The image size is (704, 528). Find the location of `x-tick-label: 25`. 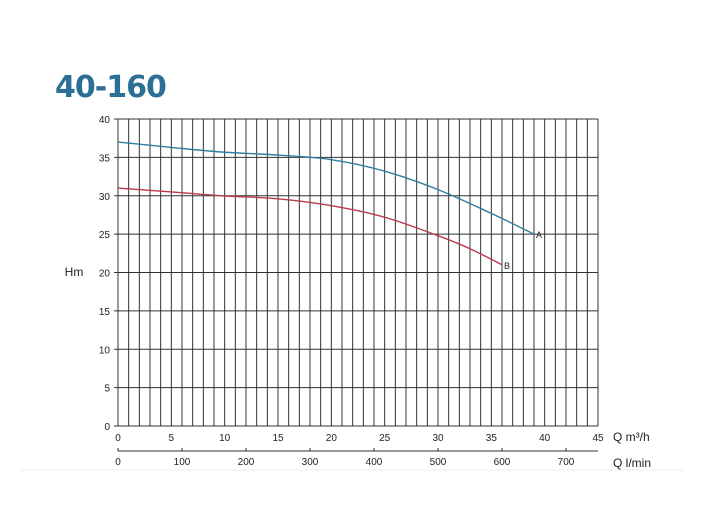

x-tick-label: 25 is located at coordinates (385, 438).